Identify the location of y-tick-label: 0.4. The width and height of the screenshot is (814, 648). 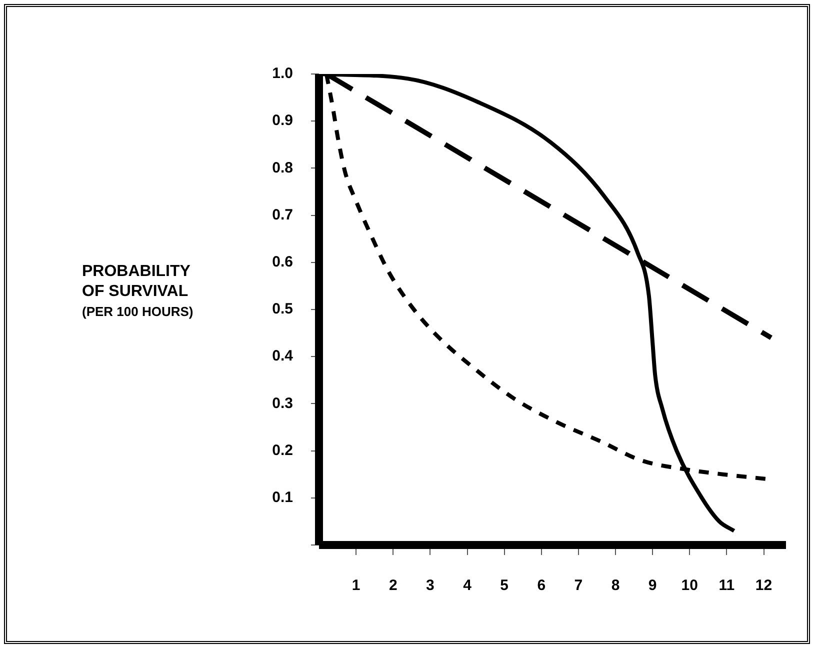
(283, 356).